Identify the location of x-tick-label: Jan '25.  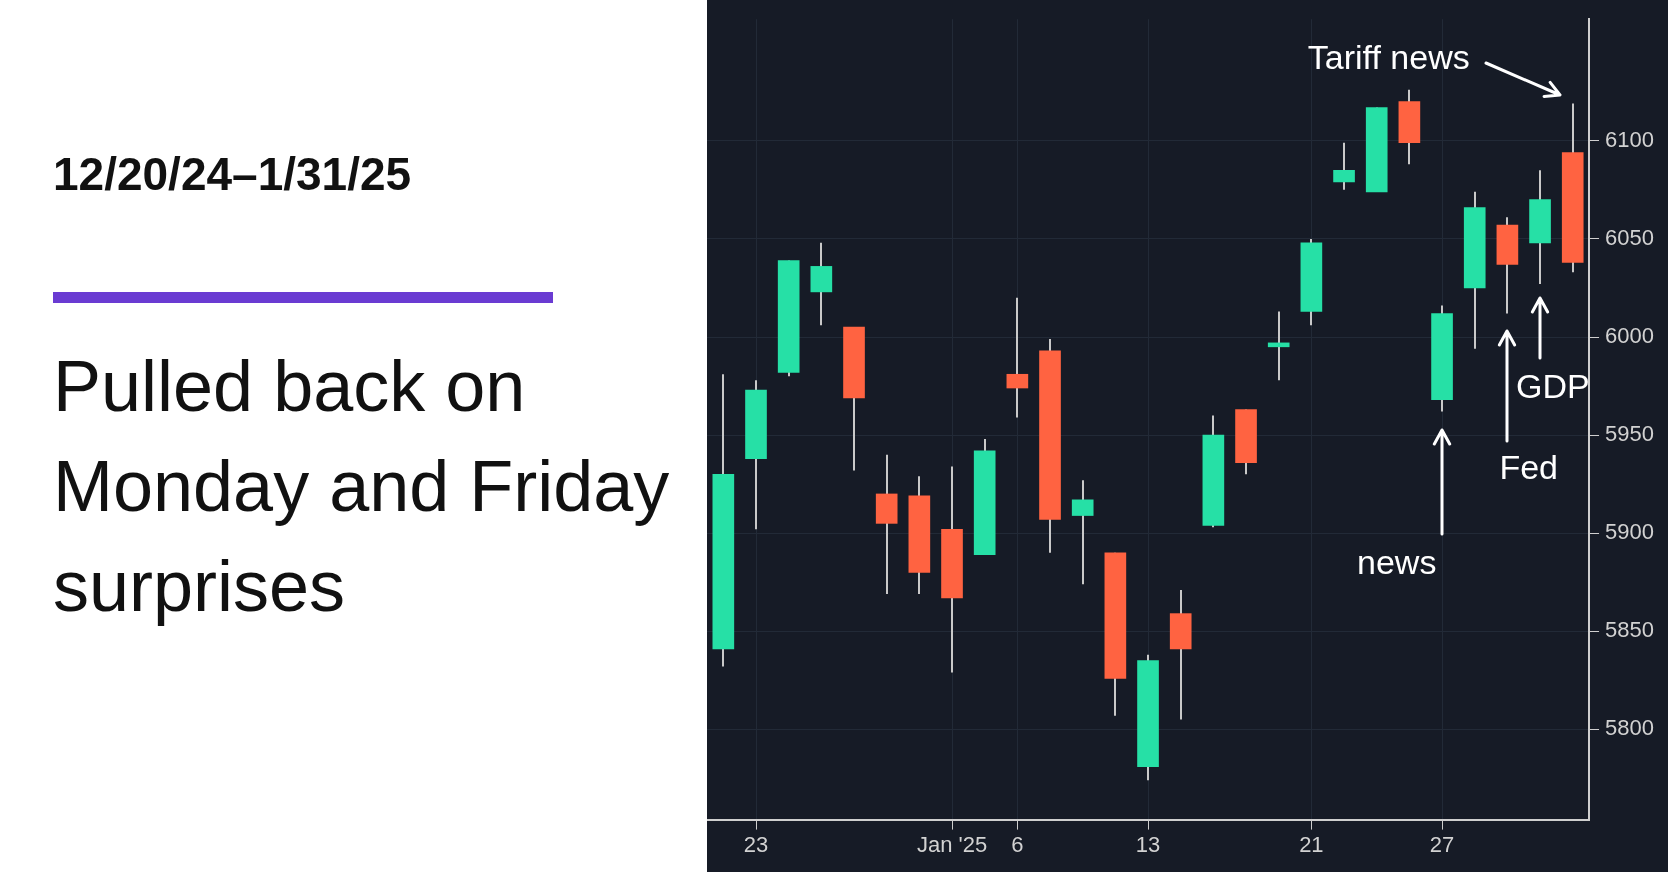
(952, 844).